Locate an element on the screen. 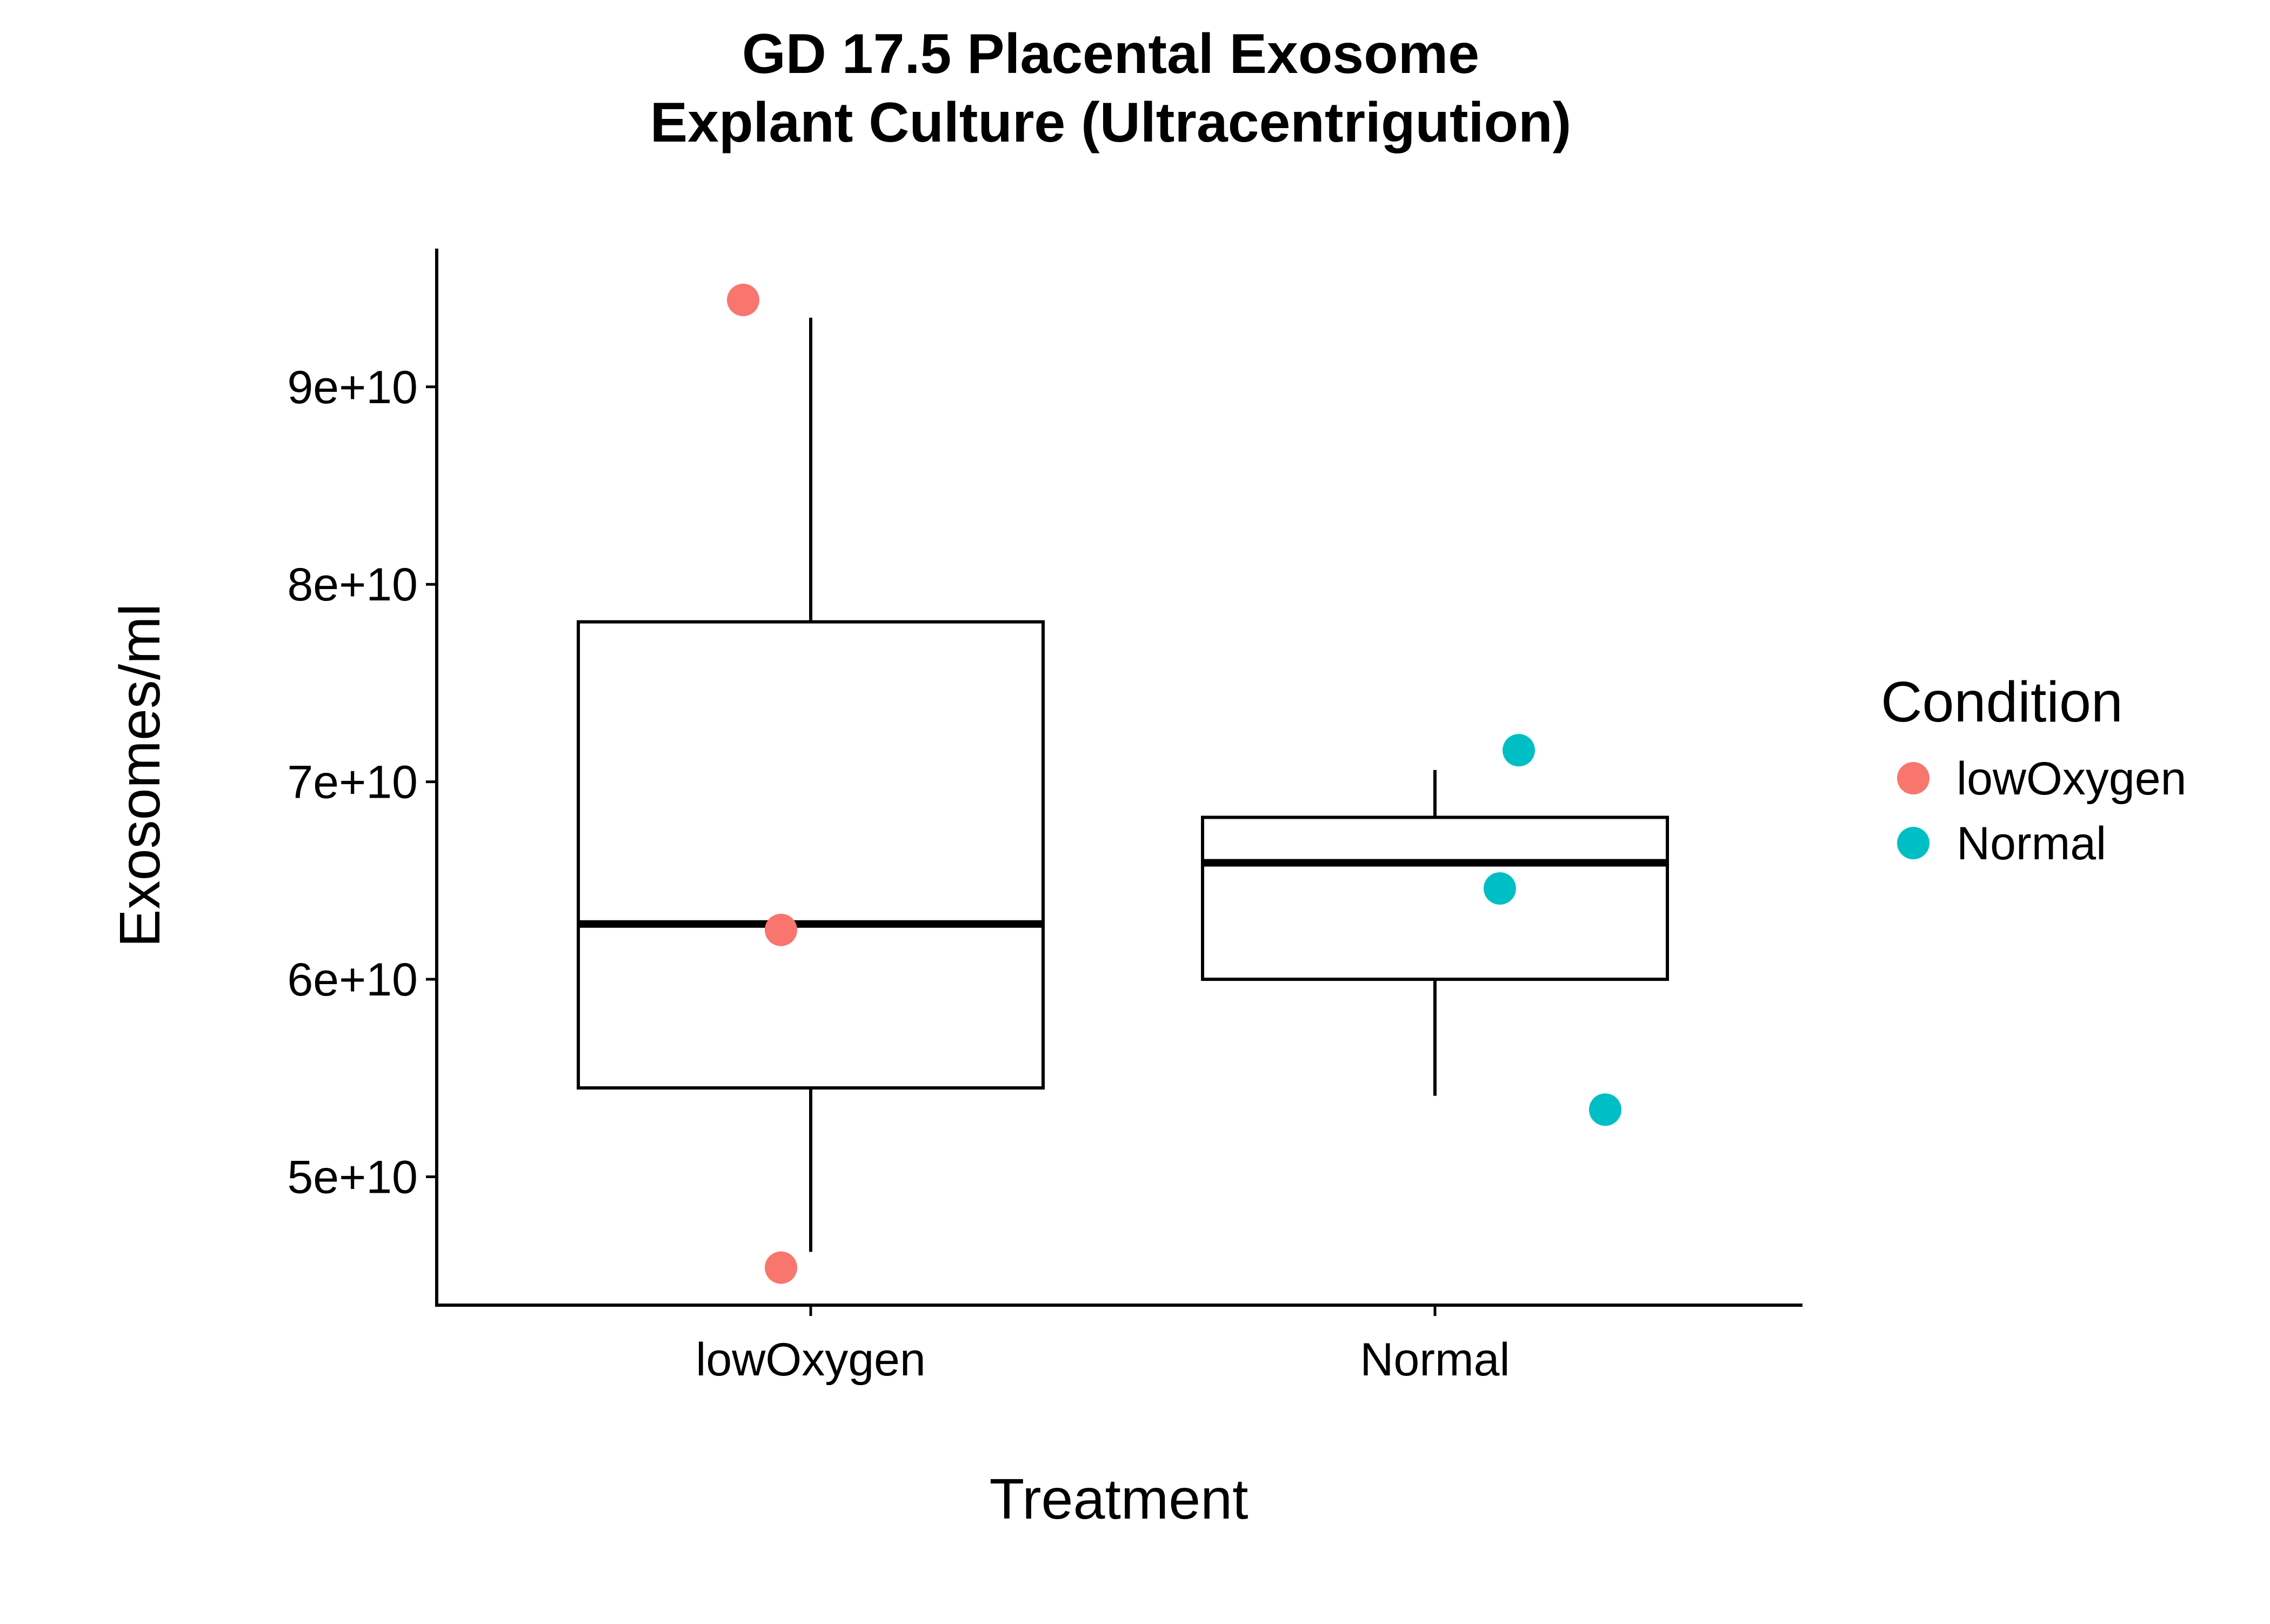  y-tick-label: 6e+10 is located at coordinates (352, 980).